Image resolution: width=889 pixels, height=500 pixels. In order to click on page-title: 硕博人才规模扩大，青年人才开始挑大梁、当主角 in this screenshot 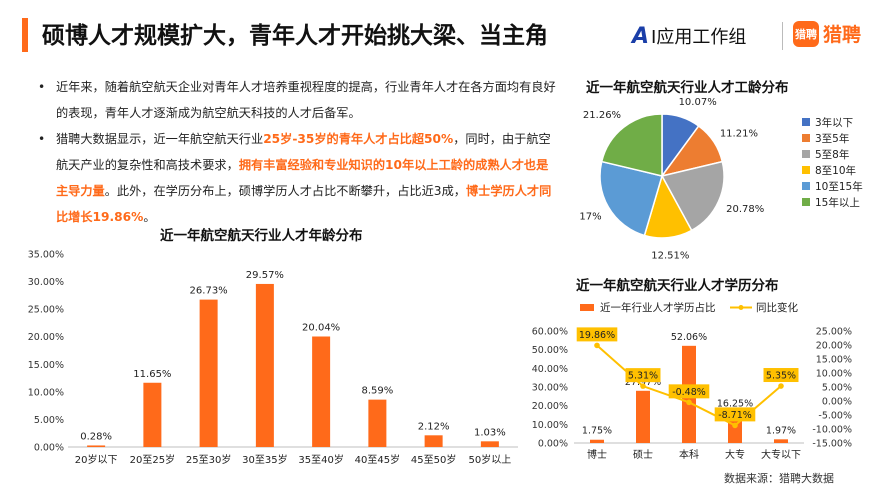, I will do `click(295, 36)`.